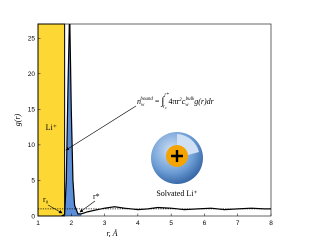  Describe the element at coordinates (96, 196) in the screenshot. I see `r-star-label: r*` at that location.